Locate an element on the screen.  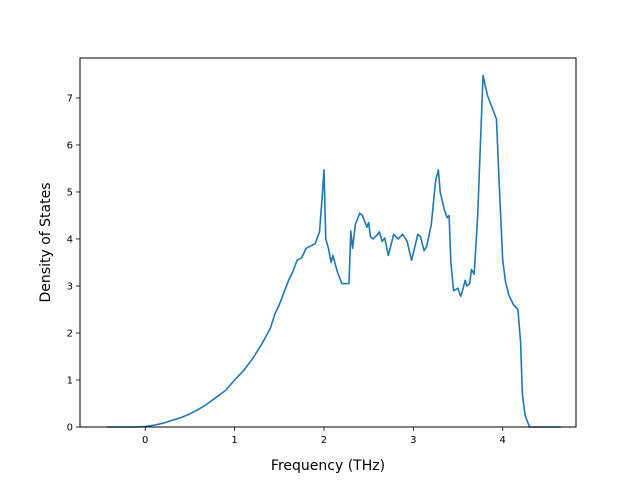
y-tick-label: 3 is located at coordinates (70, 286).